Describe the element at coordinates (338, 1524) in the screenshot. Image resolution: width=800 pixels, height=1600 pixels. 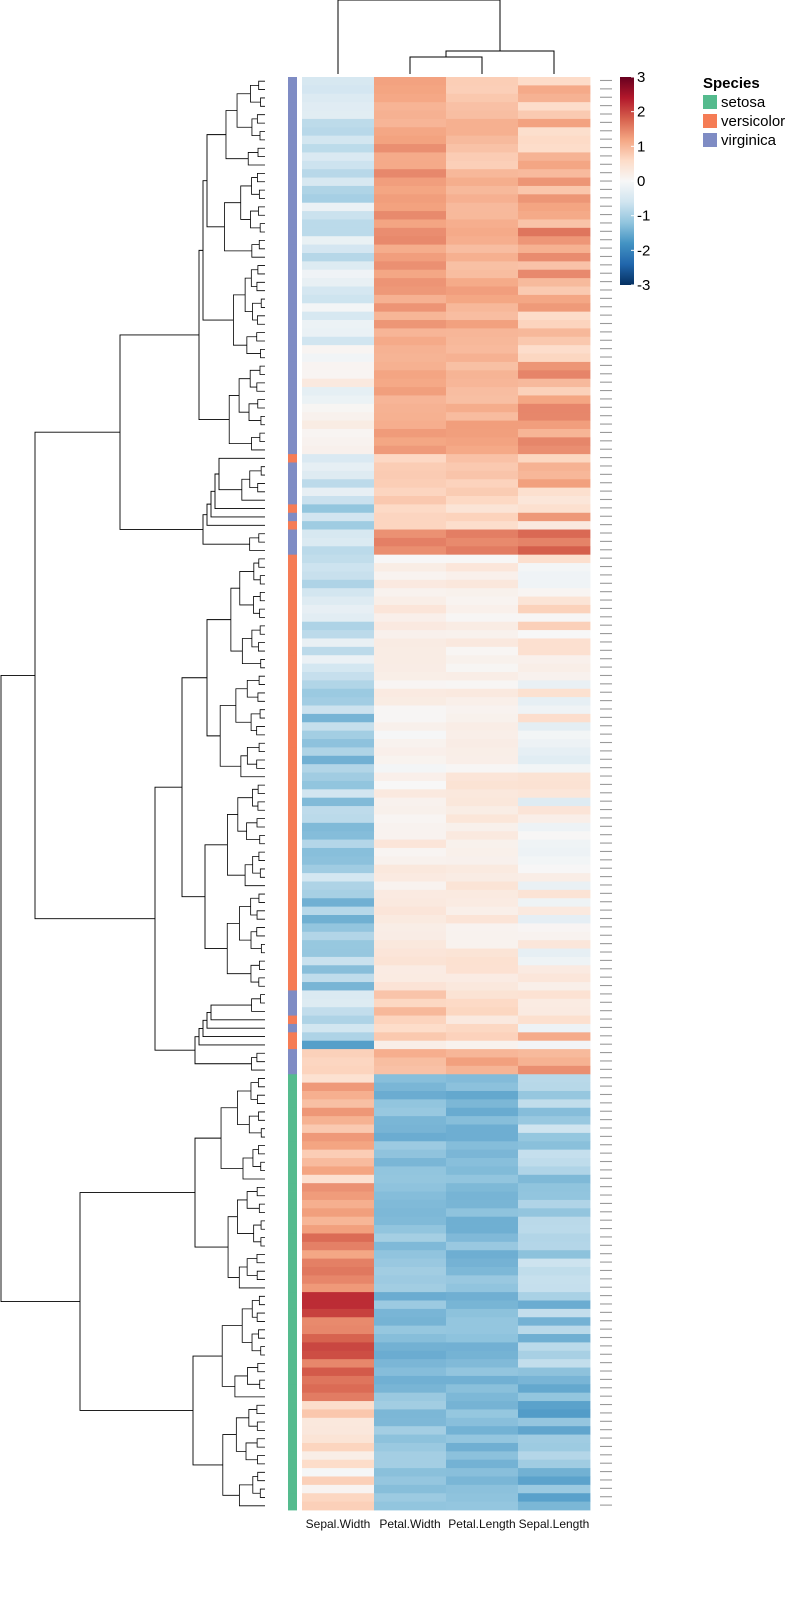
I see `column-label: Sepal.Width` at that location.